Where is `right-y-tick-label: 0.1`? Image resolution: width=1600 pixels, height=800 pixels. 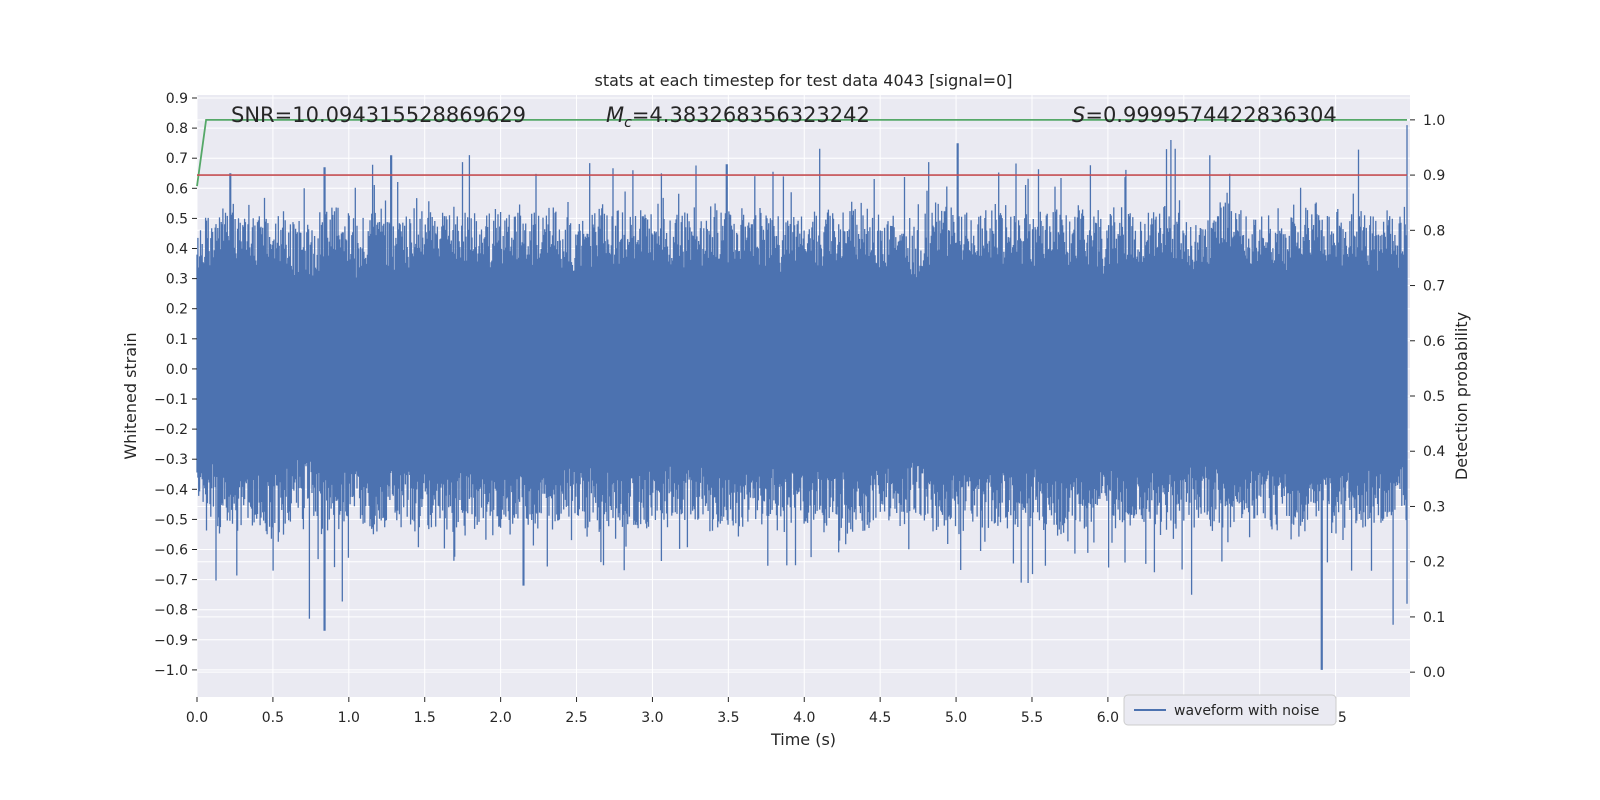 right-y-tick-label: 0.1 is located at coordinates (1434, 618).